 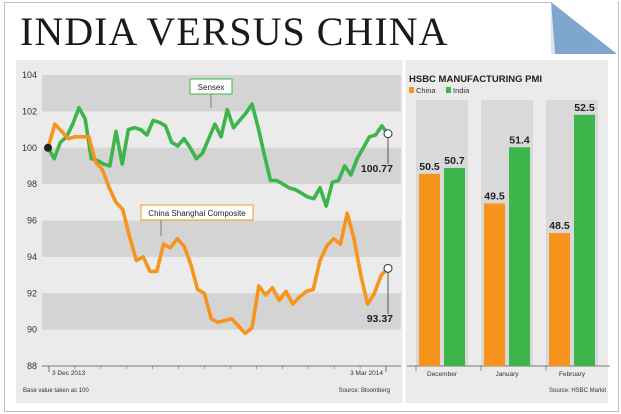 What do you see at coordinates (29, 75) in the screenshot?
I see `y-tick-label: 104` at bounding box center [29, 75].